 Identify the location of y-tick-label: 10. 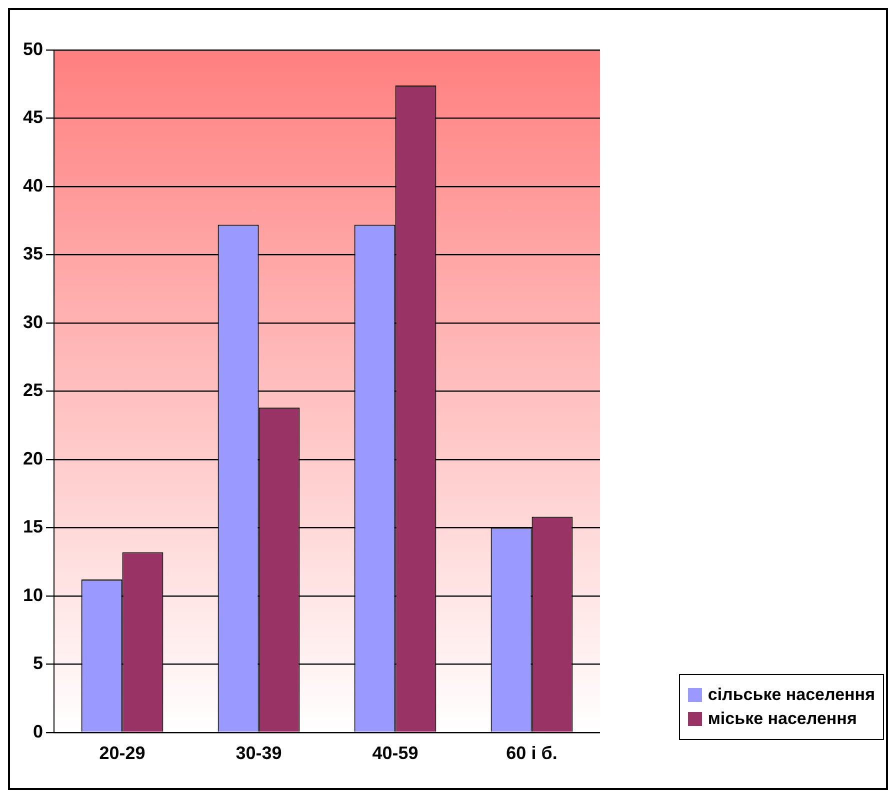
(33, 594).